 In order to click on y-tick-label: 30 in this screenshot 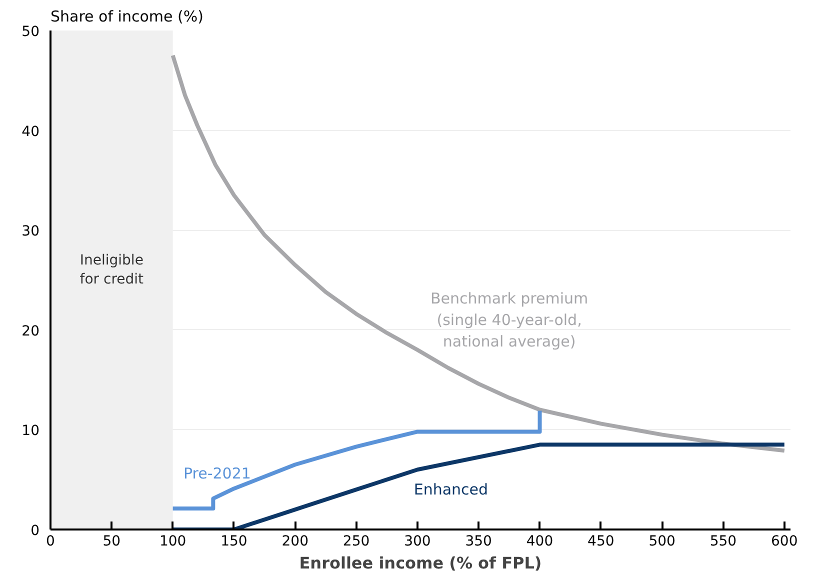, I will do `click(31, 232)`.